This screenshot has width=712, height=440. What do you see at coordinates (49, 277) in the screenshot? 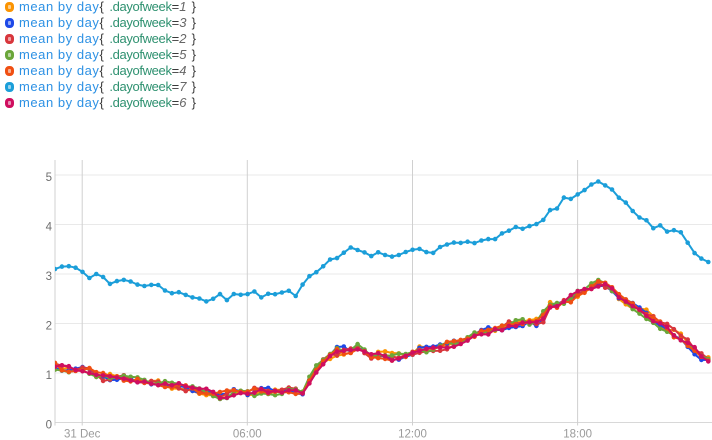
I see `svg-text: 3` at bounding box center [49, 277].